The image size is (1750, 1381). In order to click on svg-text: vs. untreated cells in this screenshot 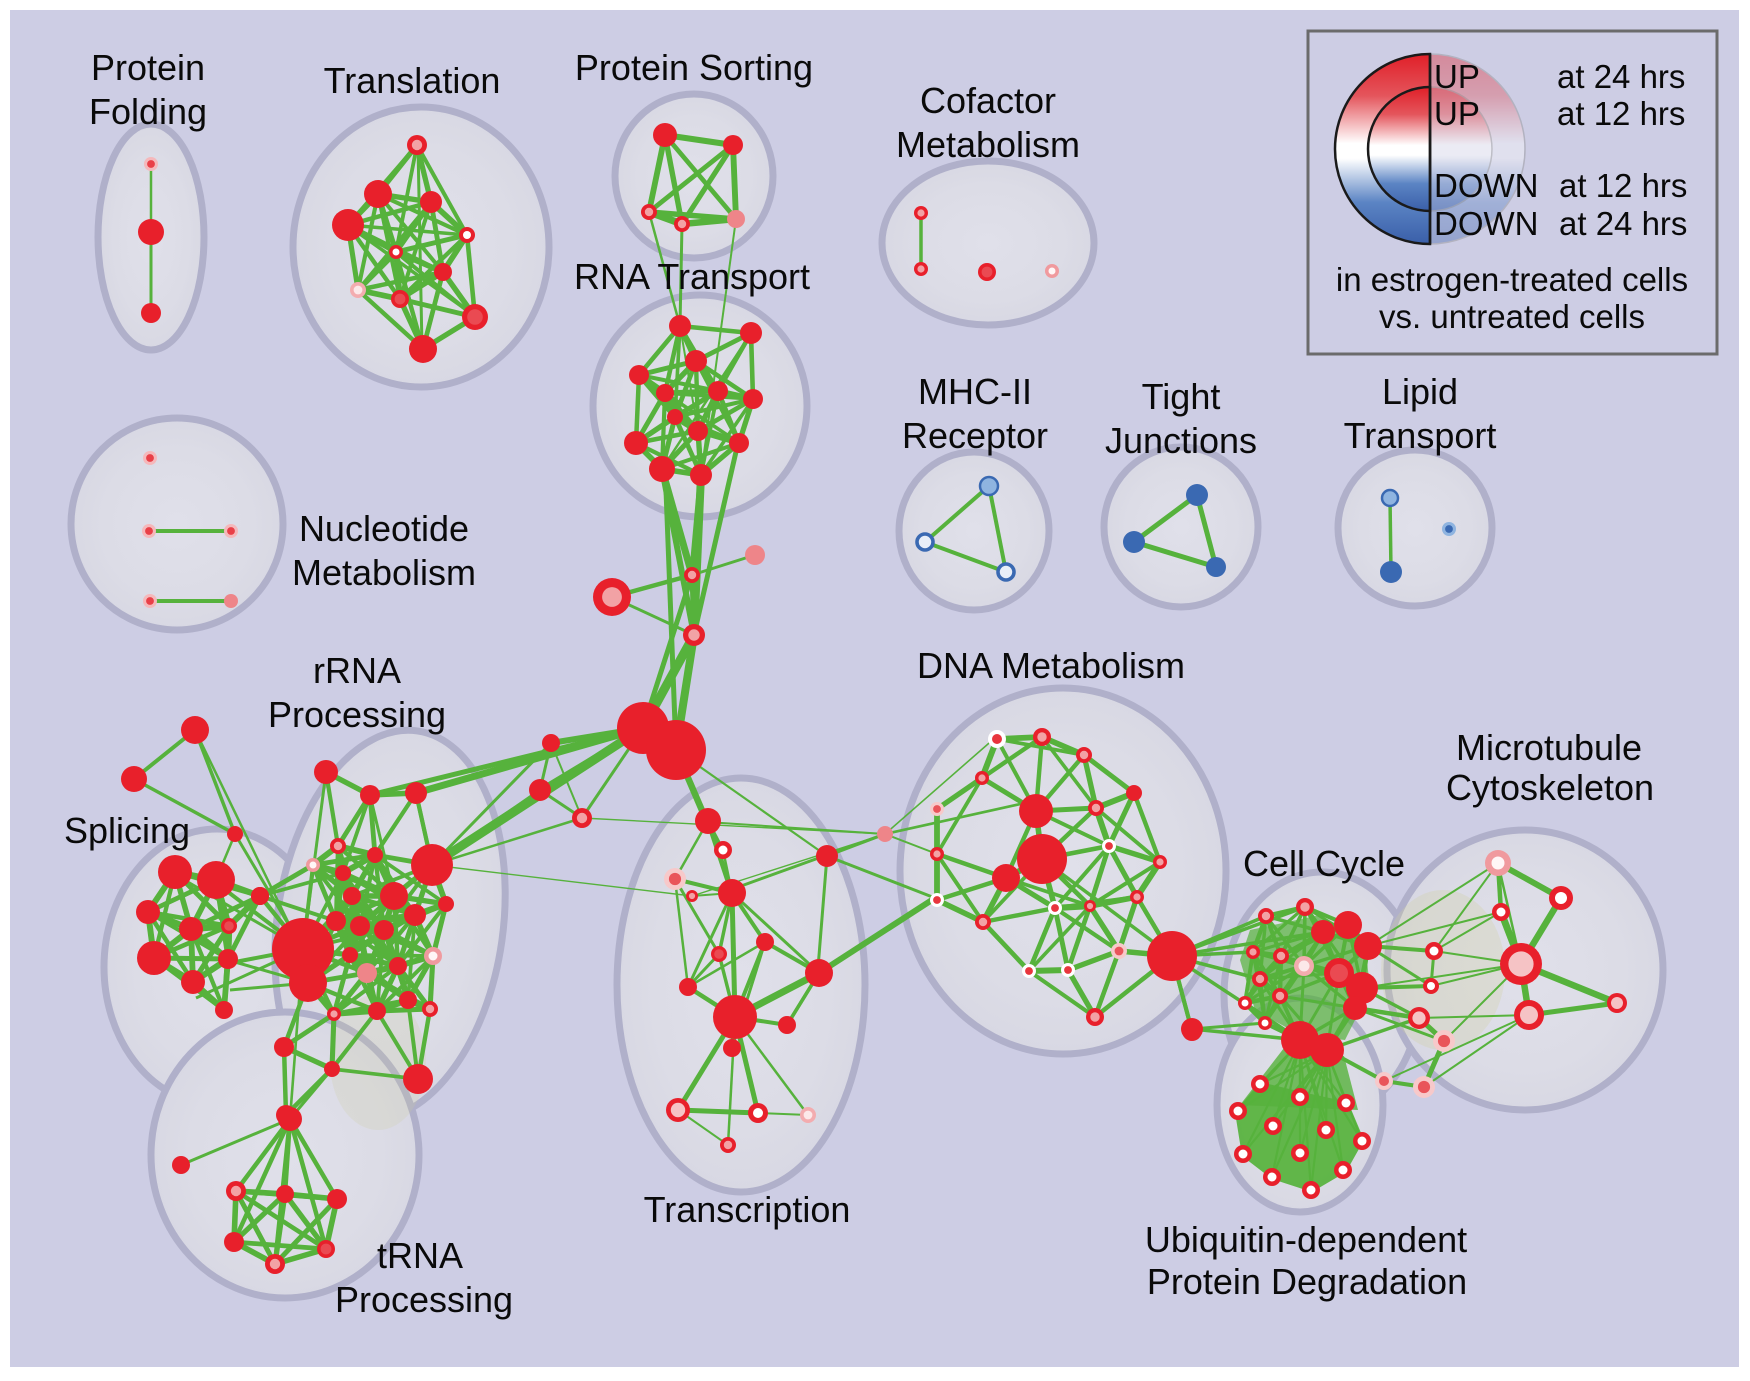, I will do `click(1512, 316)`.